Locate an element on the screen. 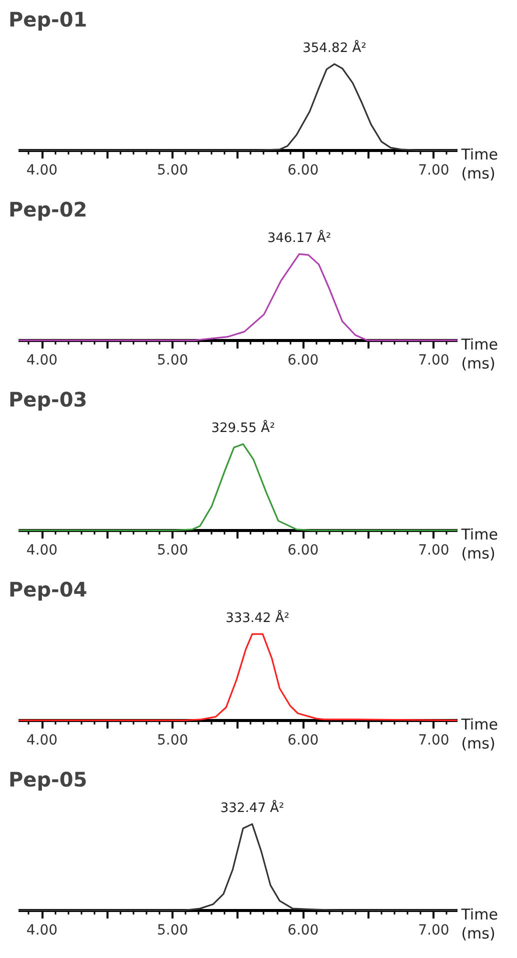  chart-title: Pep-01 is located at coordinates (48, 20).